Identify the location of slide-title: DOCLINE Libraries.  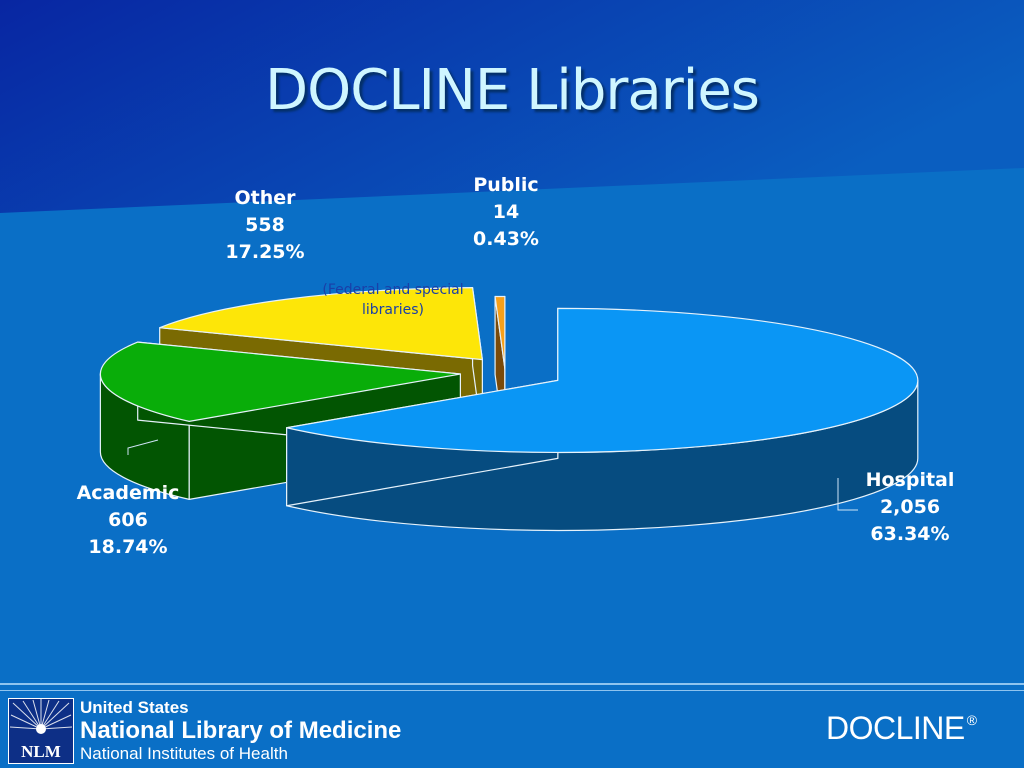
(512, 90).